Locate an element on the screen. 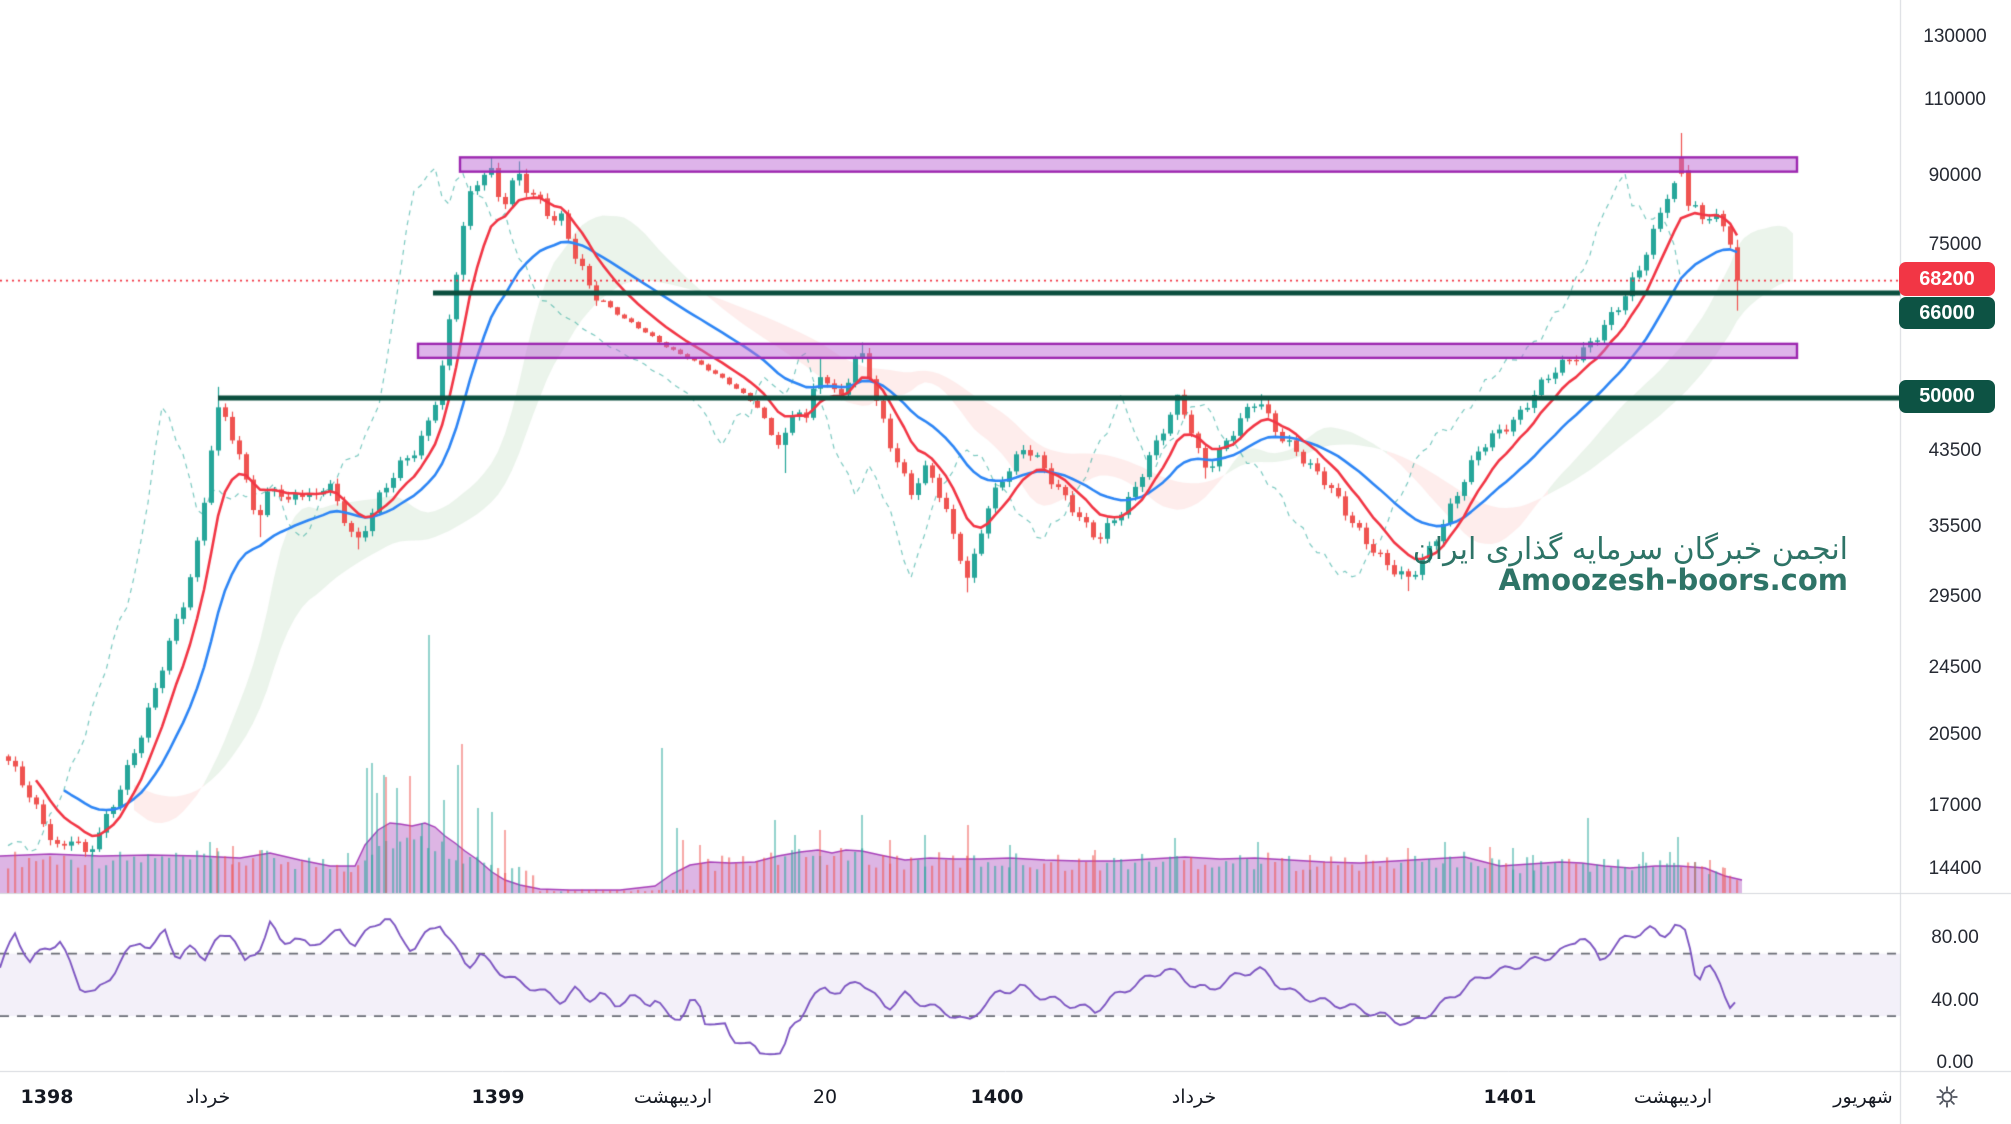 Image resolution: width=2011 pixels, height=1124 pixels. price-tick-label: 110000 is located at coordinates (1955, 99).